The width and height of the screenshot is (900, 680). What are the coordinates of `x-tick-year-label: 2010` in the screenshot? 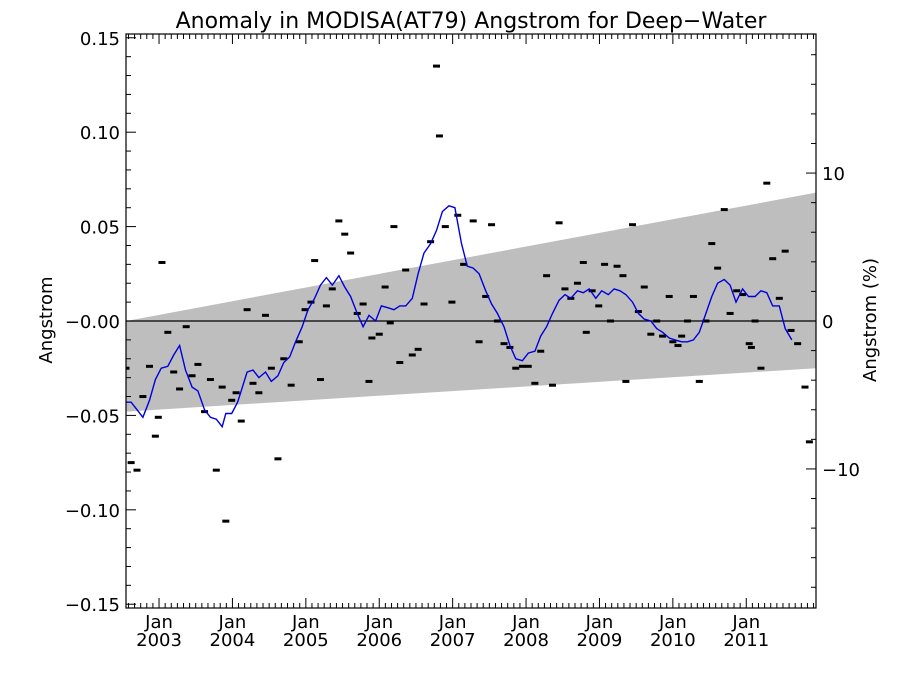 It's located at (673, 640).